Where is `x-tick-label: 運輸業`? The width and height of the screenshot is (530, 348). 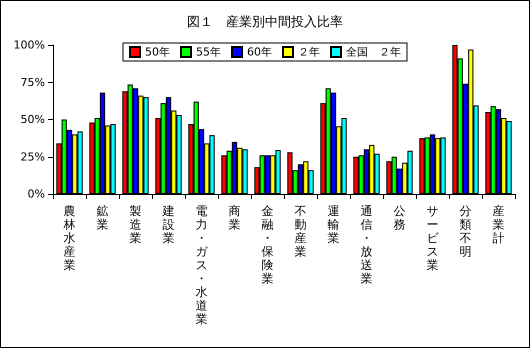
x-tick-label: 運輸業 is located at coordinates (334, 224).